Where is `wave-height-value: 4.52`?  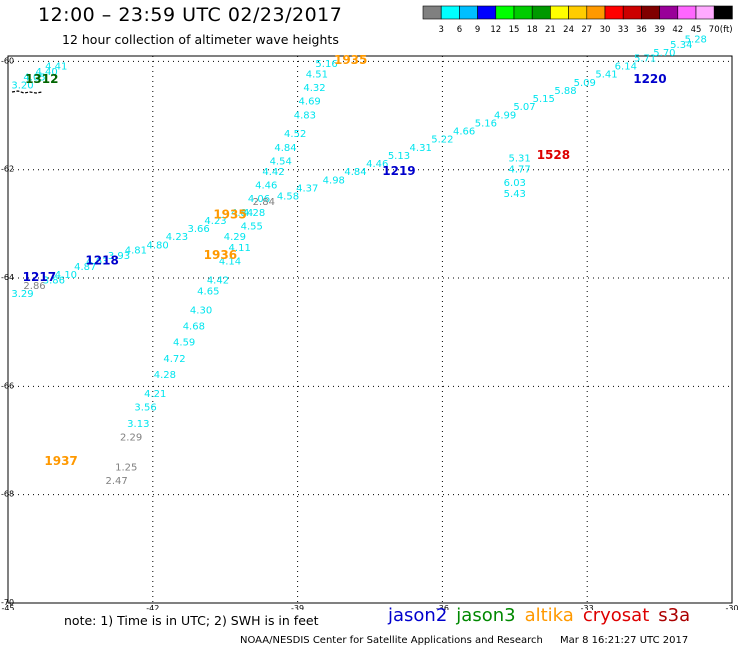 wave-height-value: 4.52 is located at coordinates (295, 134).